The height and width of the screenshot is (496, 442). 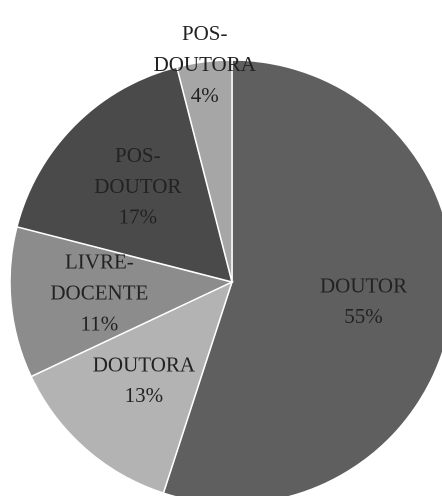 What do you see at coordinates (99, 261) in the screenshot?
I see `slice-label-line: LIVRE-` at bounding box center [99, 261].